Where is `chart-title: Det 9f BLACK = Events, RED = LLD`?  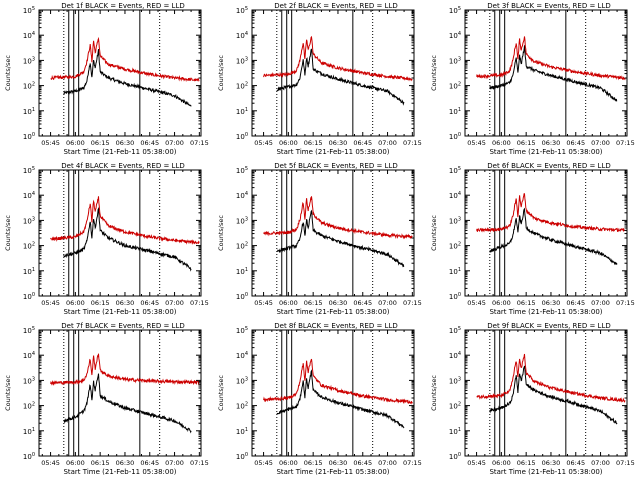 chart-title: Det 9f BLACK = Events, RED = LLD is located at coordinates (548, 326).